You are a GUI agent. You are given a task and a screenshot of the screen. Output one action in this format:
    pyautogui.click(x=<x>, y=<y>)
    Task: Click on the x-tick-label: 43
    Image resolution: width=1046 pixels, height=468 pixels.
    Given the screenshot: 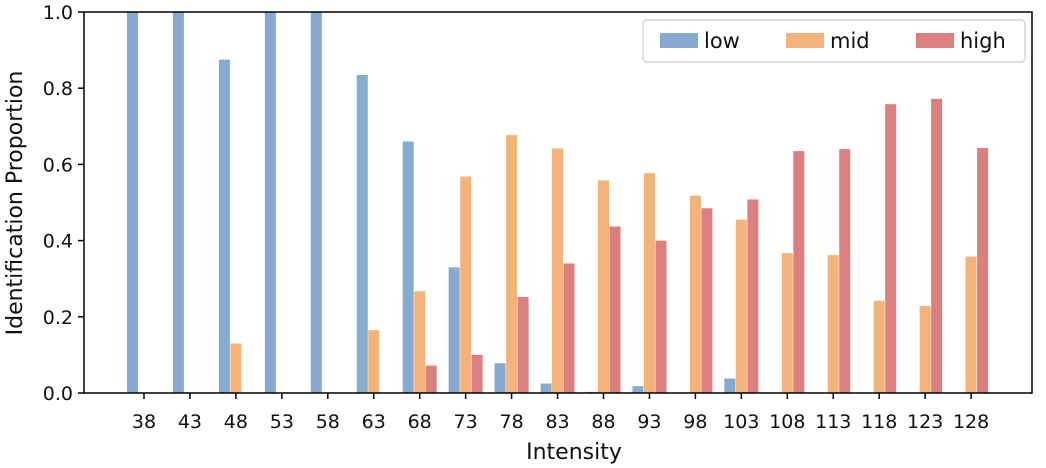 What is the action you would take?
    pyautogui.click(x=190, y=422)
    